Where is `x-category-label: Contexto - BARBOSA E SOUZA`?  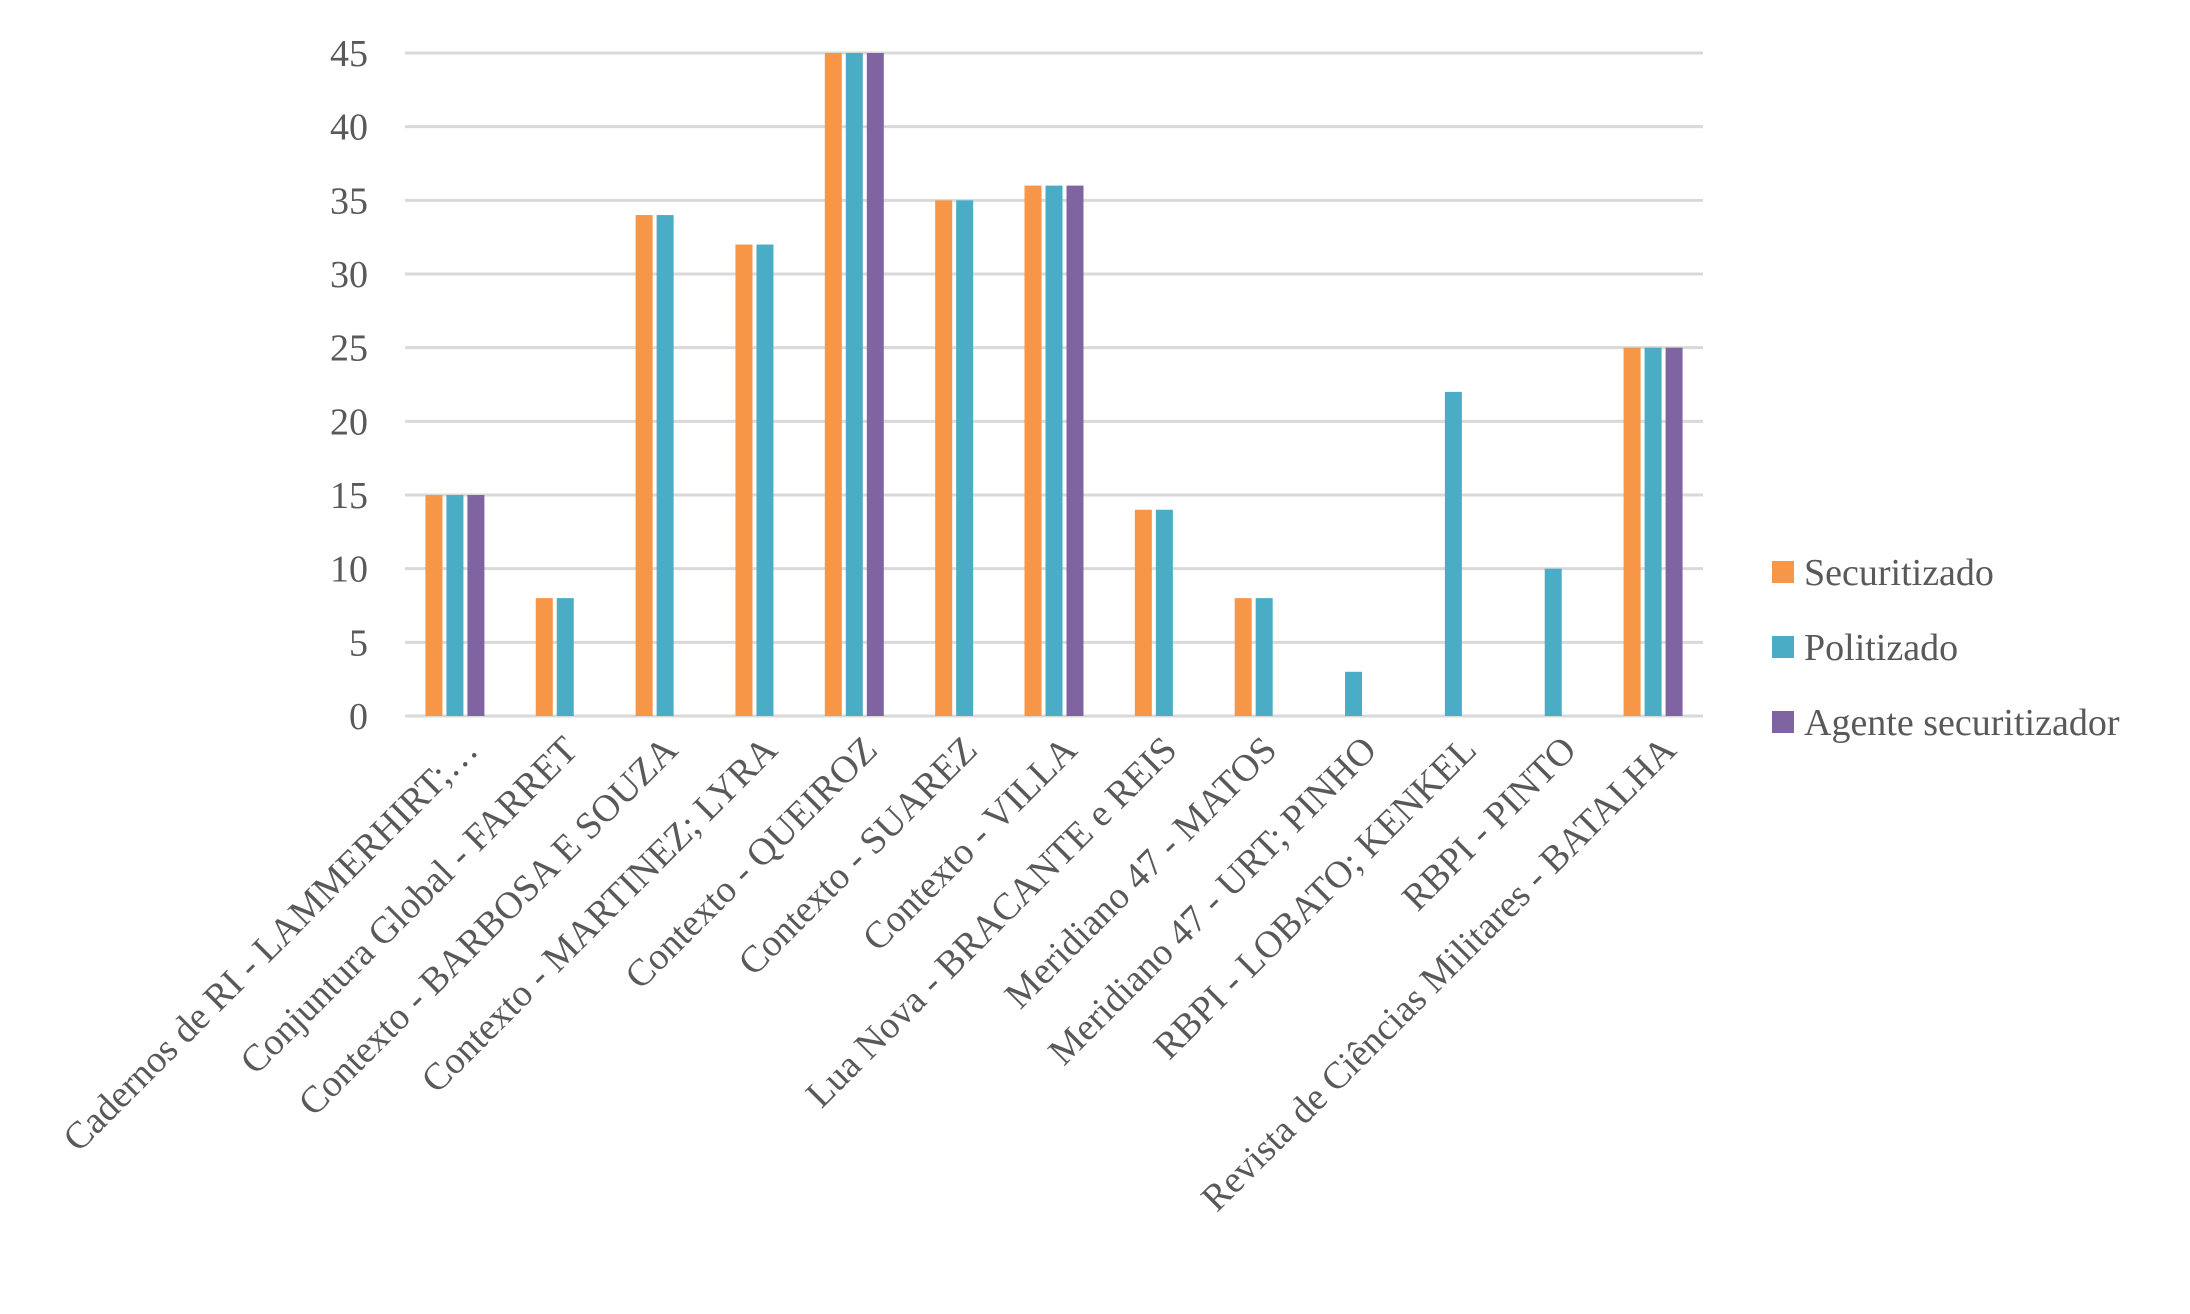
x-category-label: Contexto - BARBOSA E SOUZA is located at coordinates (489, 926).